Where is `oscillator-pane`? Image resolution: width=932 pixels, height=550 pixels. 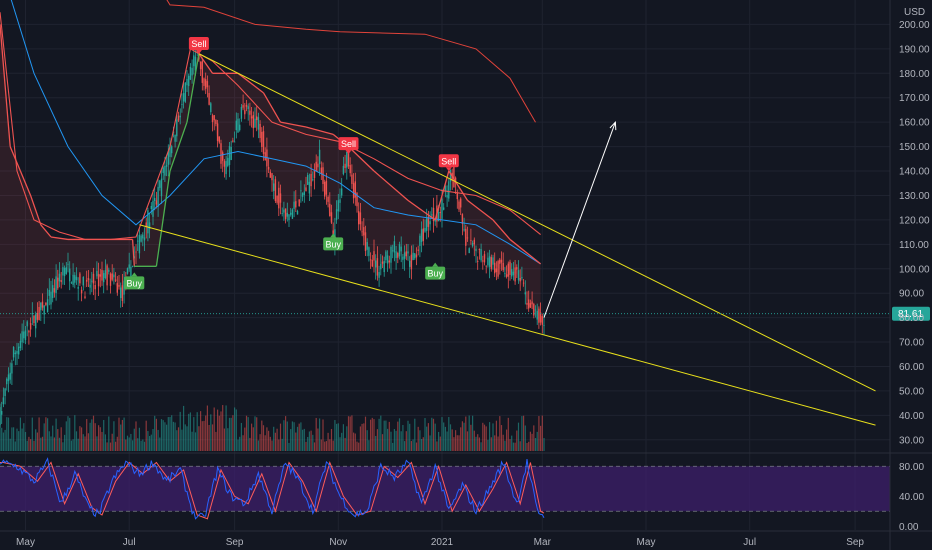 oscillator-pane is located at coordinates (445, 488).